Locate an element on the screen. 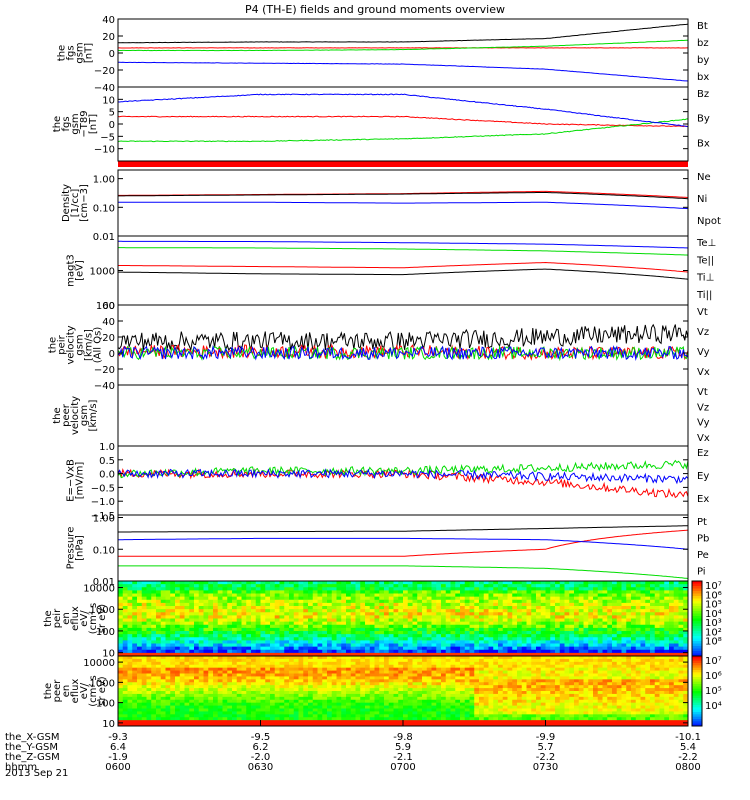 The width and height of the screenshot is (750, 800). y-tick-label: 10 is located at coordinates (108, 654).